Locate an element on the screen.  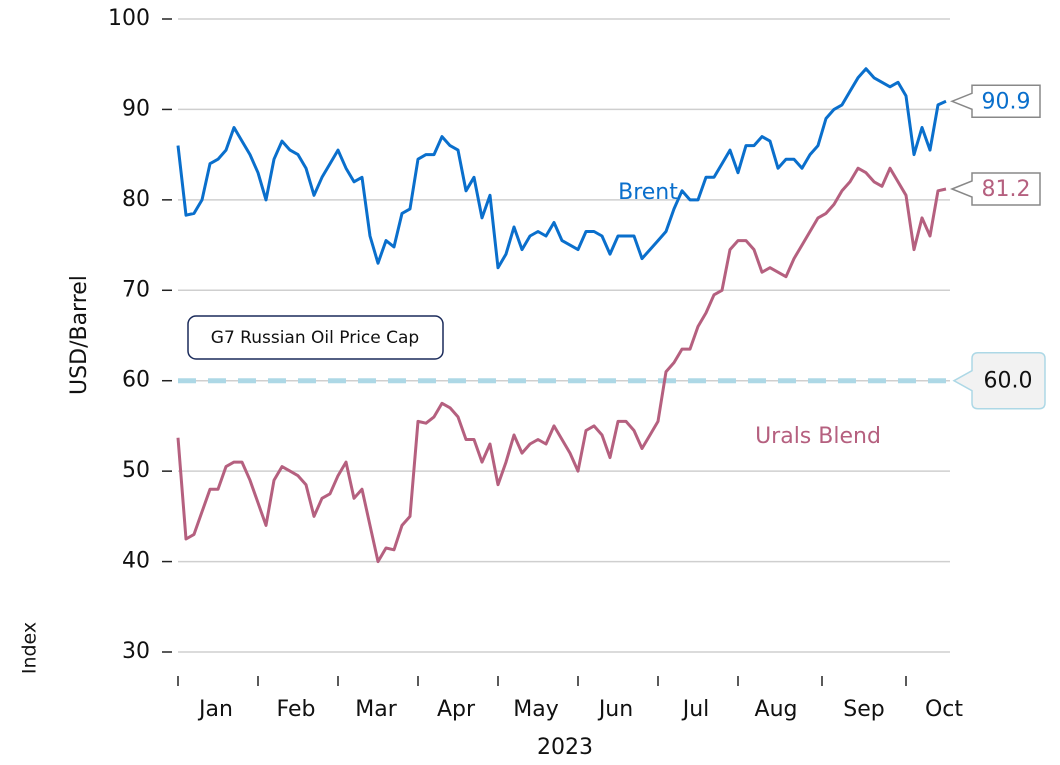
x-tick-label: Oct is located at coordinates (944, 709).